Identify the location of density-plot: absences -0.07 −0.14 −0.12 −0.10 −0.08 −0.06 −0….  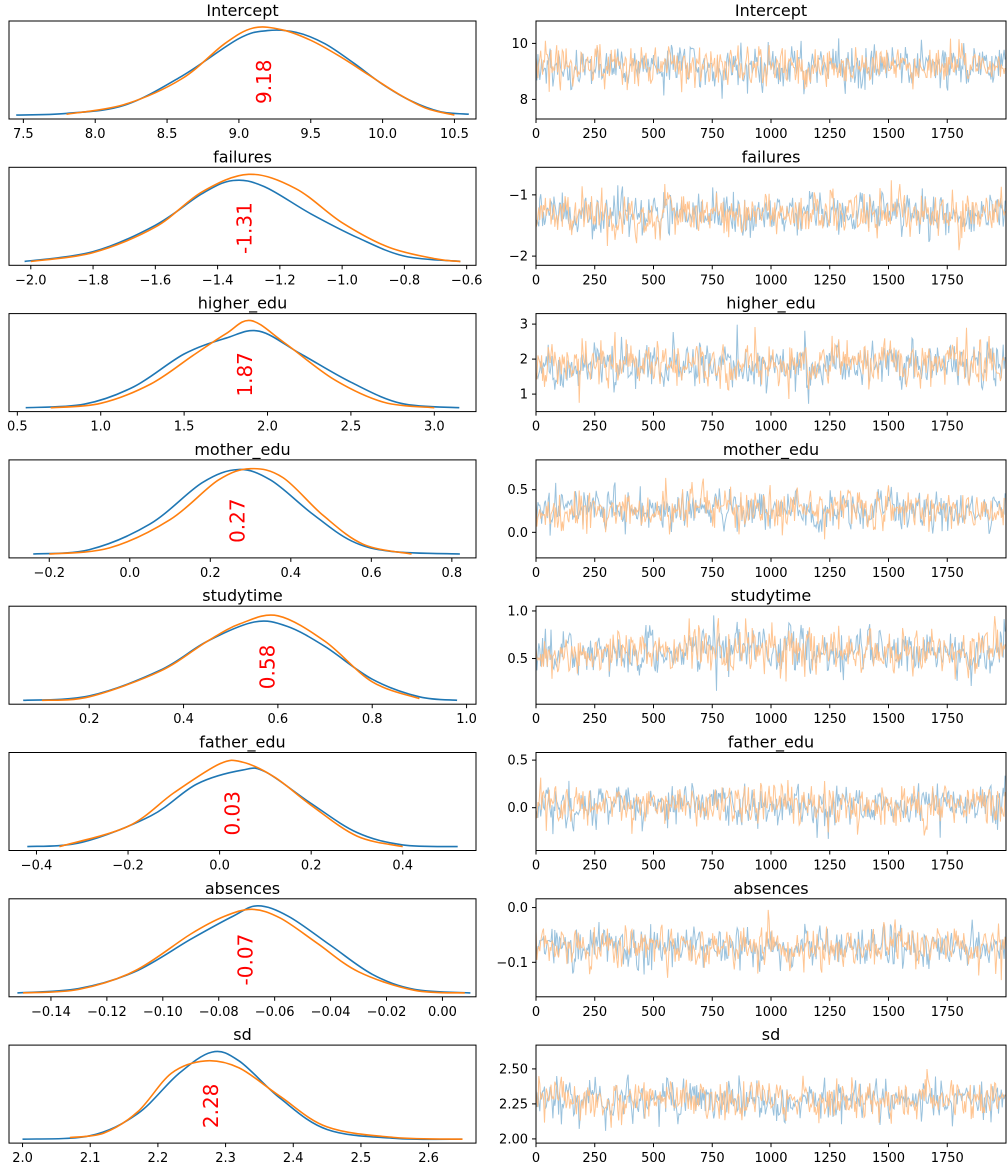
(242, 949).